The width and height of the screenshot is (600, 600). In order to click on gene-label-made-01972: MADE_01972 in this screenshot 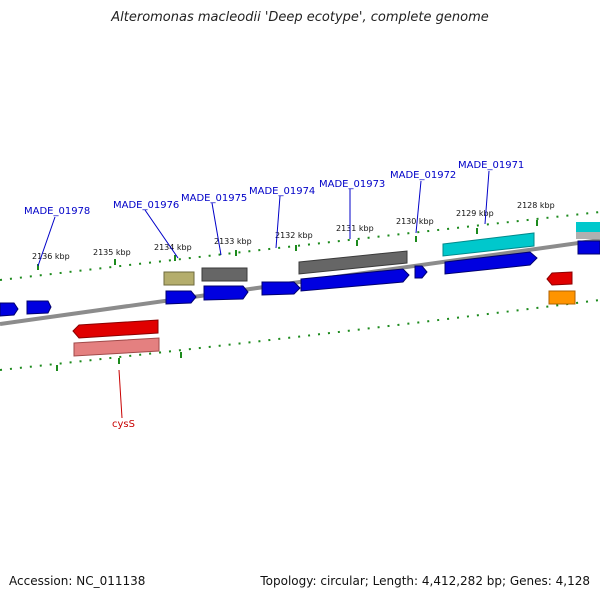, I will do `click(423, 175)`.